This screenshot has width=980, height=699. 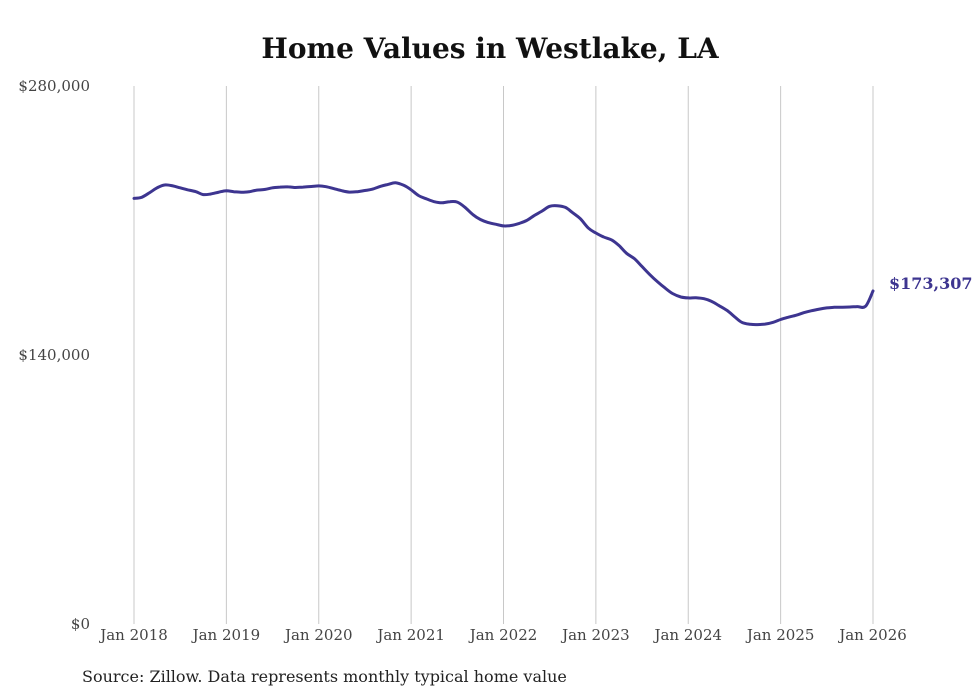 I want to click on chart-title: Home Values in Westlake, LA, so click(x=490, y=48).